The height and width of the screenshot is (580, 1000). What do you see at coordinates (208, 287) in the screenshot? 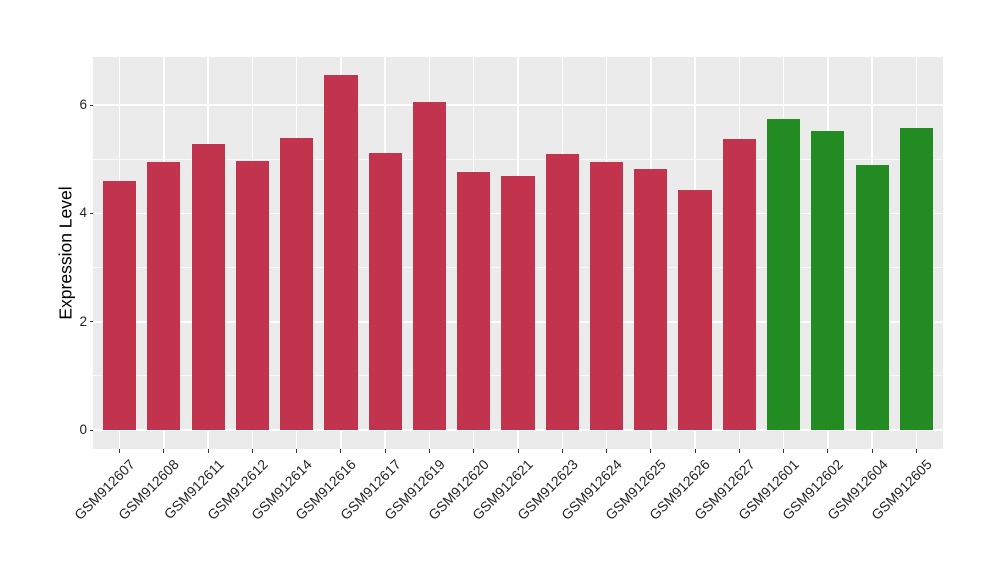
I see `bar-GSM912611` at bounding box center [208, 287].